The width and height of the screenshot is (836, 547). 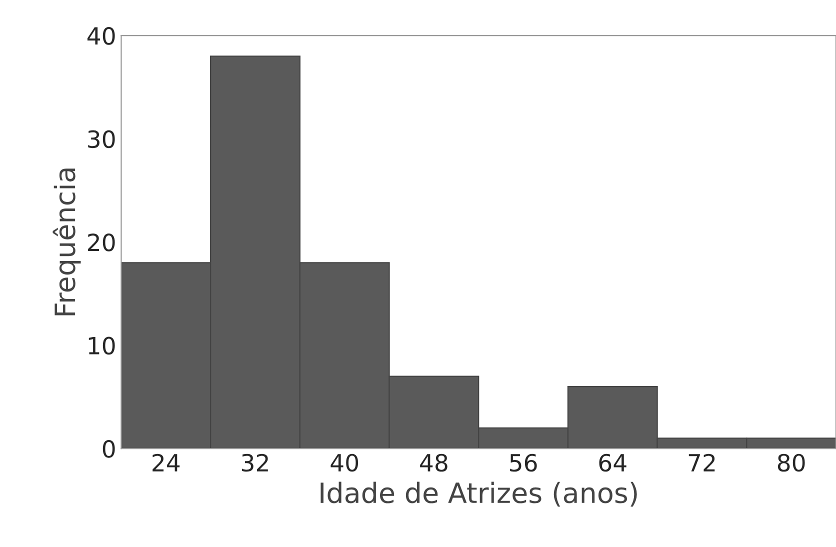 What do you see at coordinates (344, 463) in the screenshot?
I see `x-tick-label: 40` at bounding box center [344, 463].